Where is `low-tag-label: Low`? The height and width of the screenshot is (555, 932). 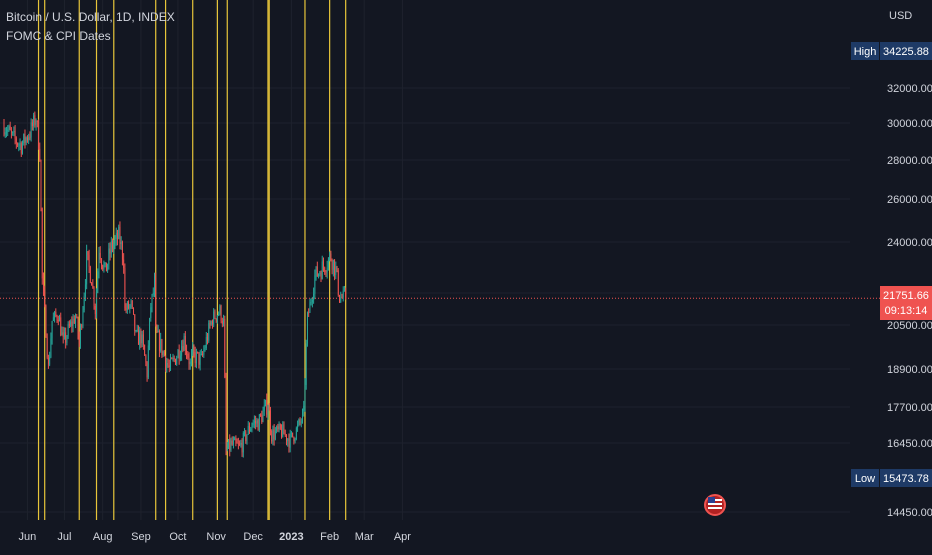
low-tag-label: Low is located at coordinates (865, 479).